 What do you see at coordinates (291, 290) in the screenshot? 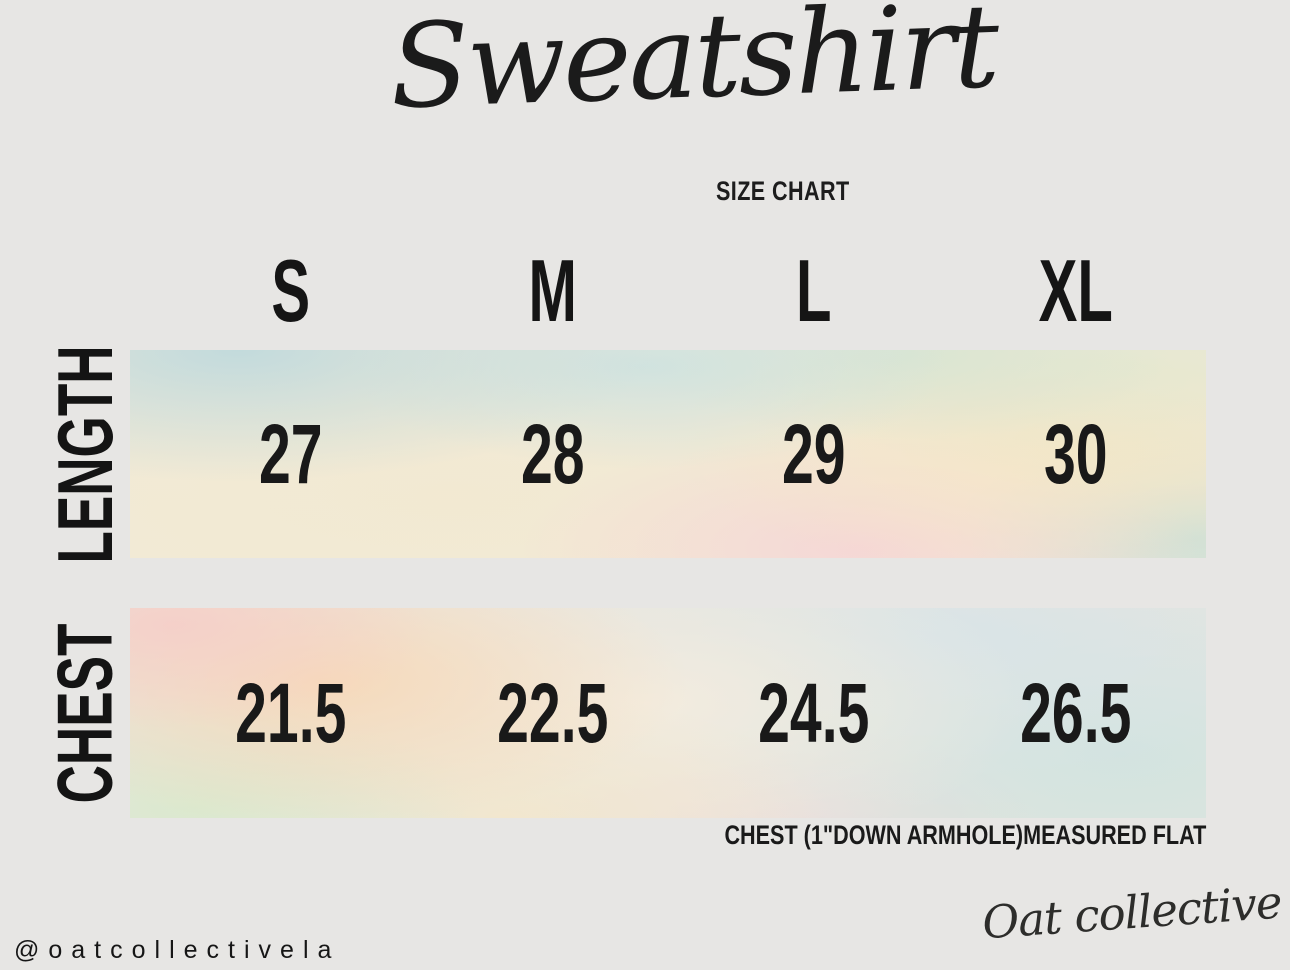
I see `column-header-s: S` at bounding box center [291, 290].